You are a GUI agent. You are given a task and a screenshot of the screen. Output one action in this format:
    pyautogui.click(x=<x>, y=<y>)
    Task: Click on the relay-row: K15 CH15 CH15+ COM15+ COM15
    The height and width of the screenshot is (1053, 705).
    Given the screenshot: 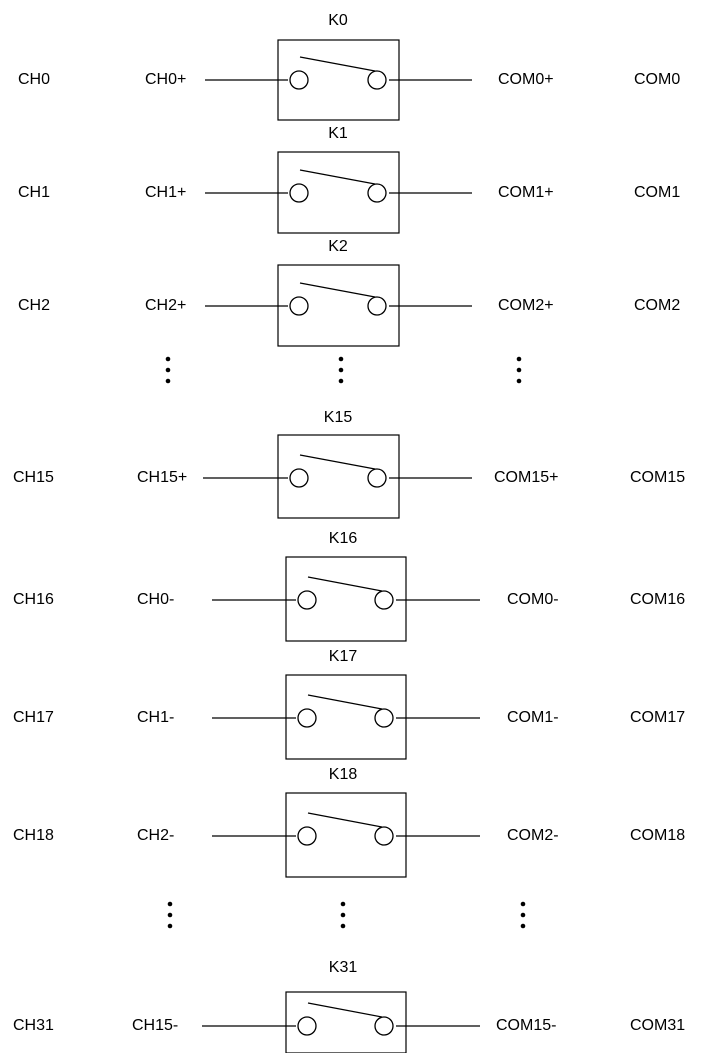 What is the action you would take?
    pyautogui.click(x=349, y=464)
    